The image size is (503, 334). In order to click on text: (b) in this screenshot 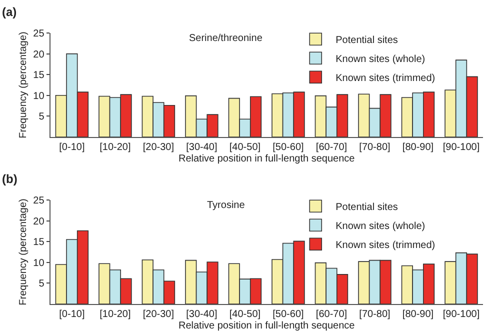, I will do `click(10, 179)`.